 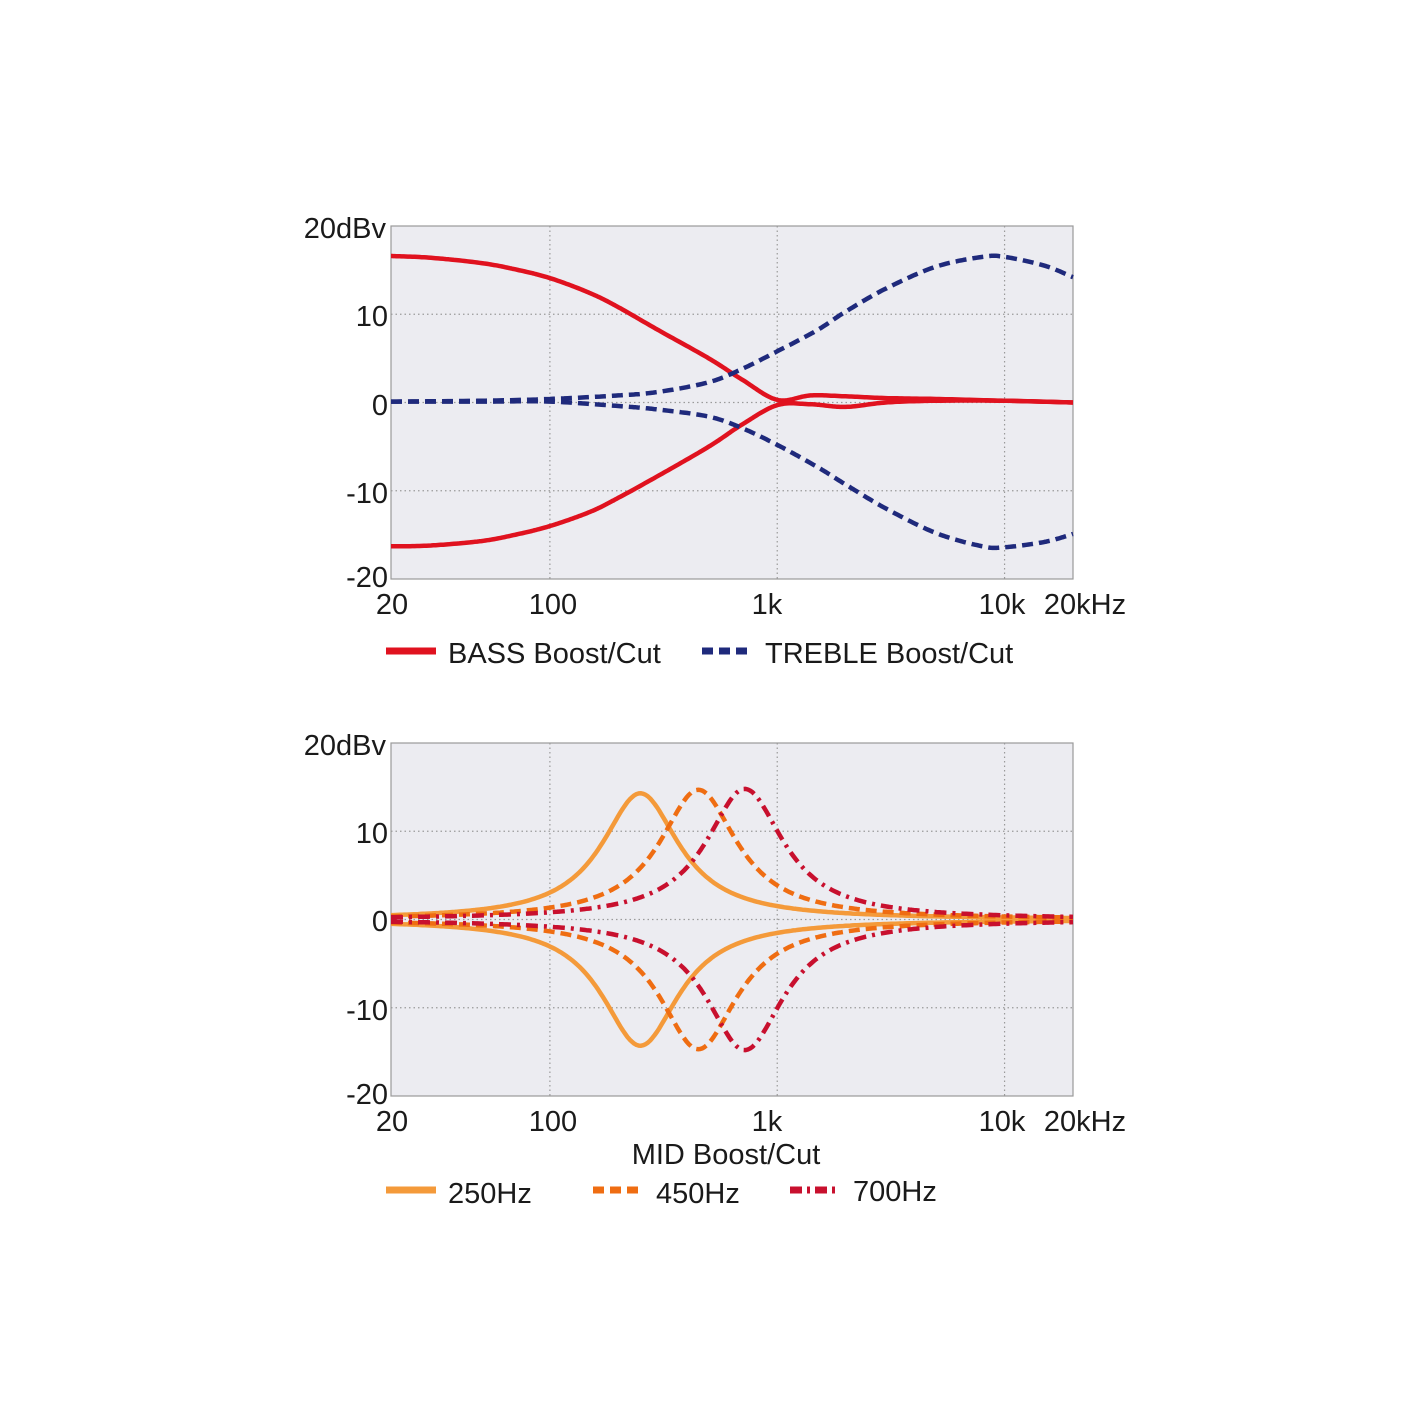 I want to click on legend-bottom: 250Hz 450Hz 700Hz, so click(x=661, y=1193).